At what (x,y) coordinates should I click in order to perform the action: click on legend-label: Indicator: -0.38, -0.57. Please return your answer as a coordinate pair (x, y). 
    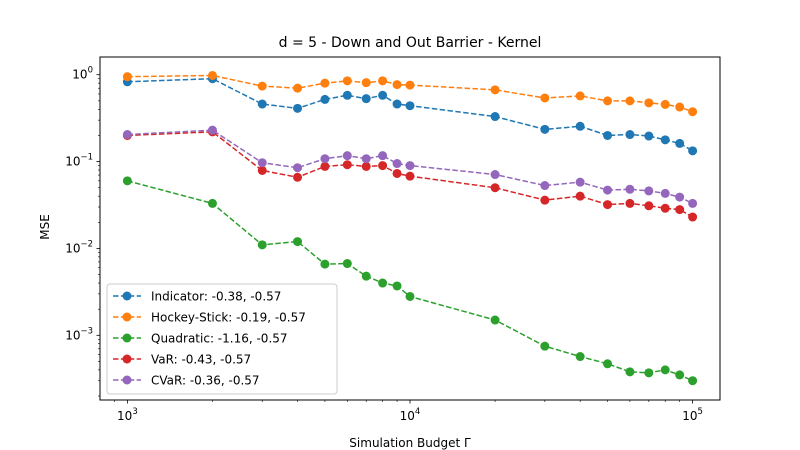
    Looking at the image, I should click on (216, 297).